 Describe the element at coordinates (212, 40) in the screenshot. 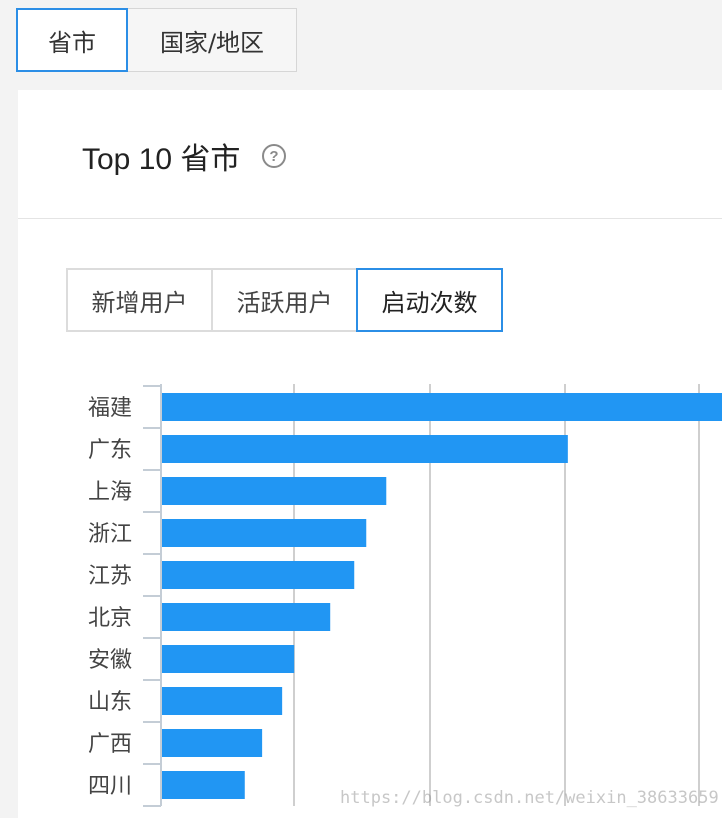

I see `tab-country-region: 国家/地区` at that location.